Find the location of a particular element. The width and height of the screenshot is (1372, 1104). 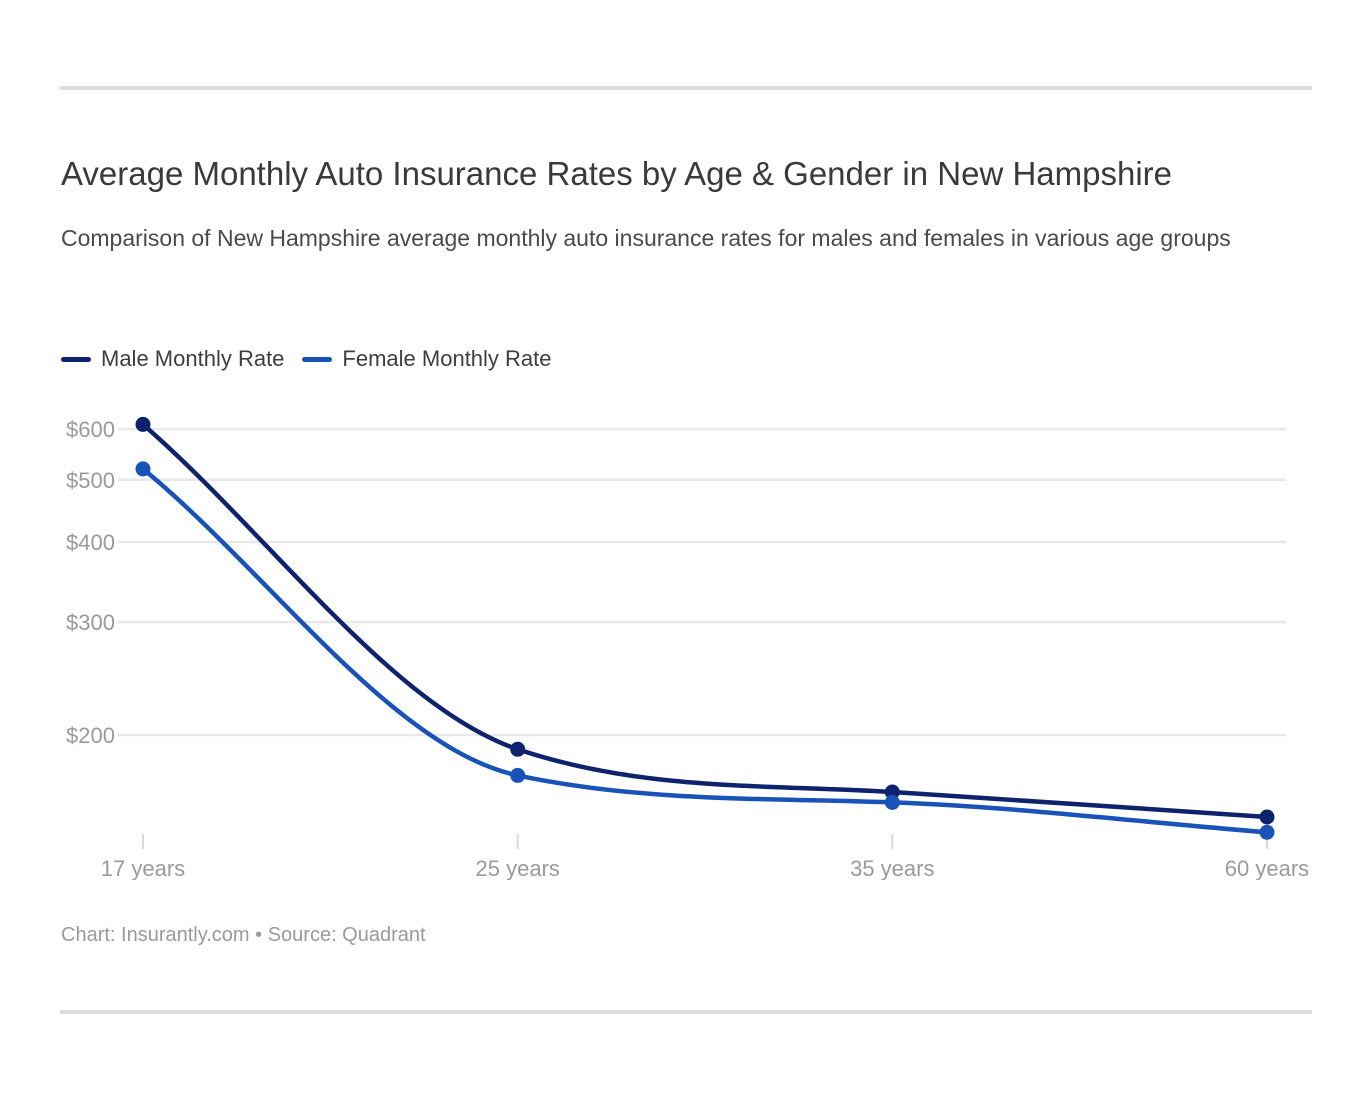

x-axis-tick-label: 60 years is located at coordinates (1267, 868).